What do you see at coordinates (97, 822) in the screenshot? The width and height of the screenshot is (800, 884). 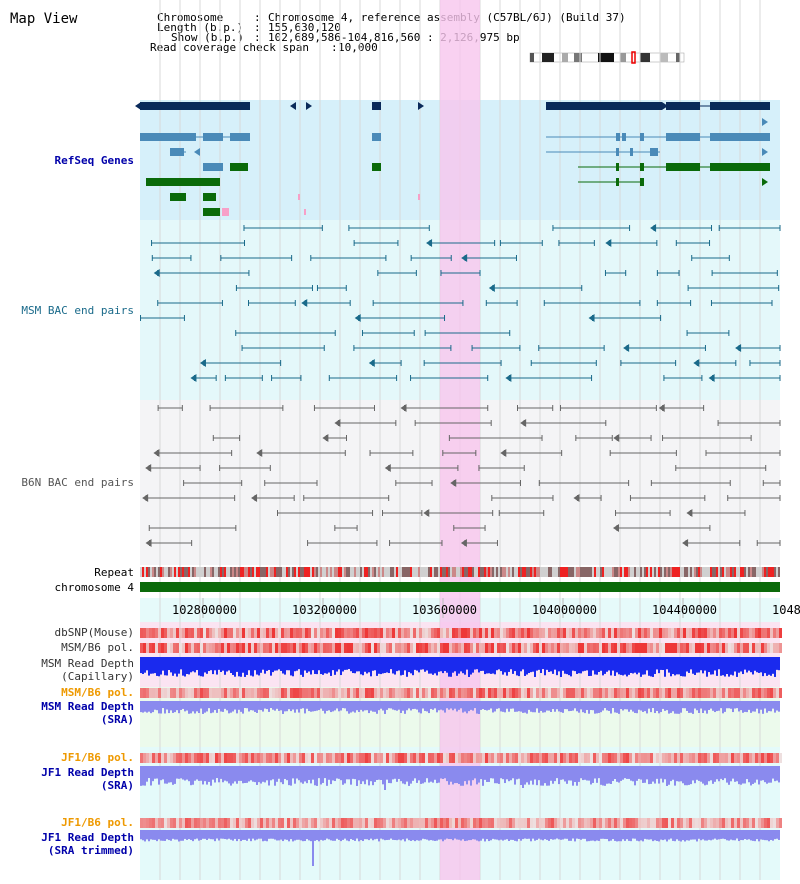 I see `label-jf1-b6-pol-2: JF1/B6 pol.` at bounding box center [97, 822].